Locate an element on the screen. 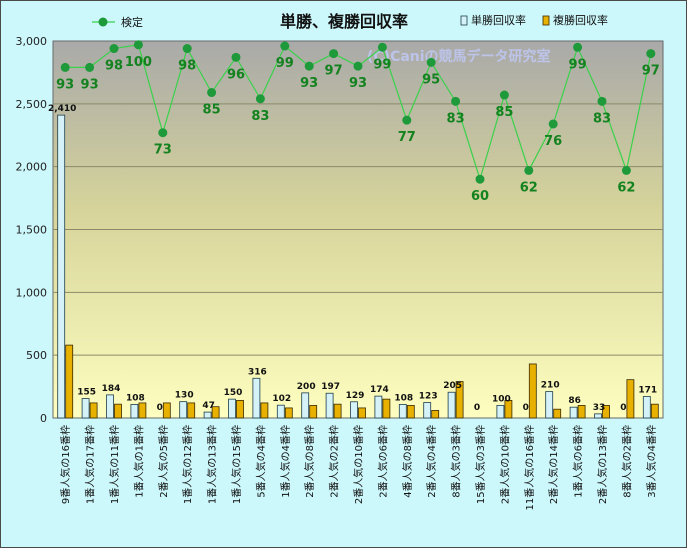 This screenshot has height=551, width=687. bar-value-label: 2,410 is located at coordinates (62, 109).